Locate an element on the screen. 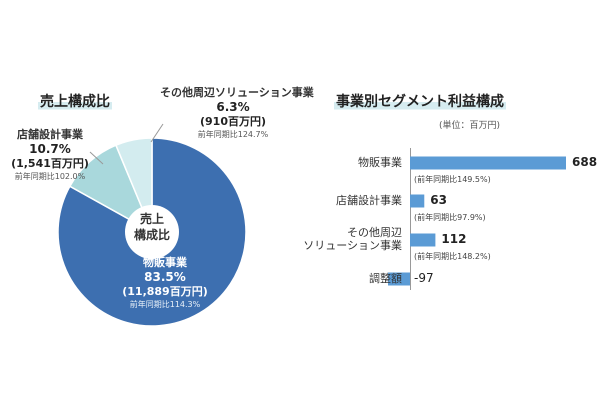 The image size is (600, 400). label-other-solutions: その他周辺ソリューション事業 6.3% (910百万円) 前年同期比124.7% is located at coordinates (237, 113).